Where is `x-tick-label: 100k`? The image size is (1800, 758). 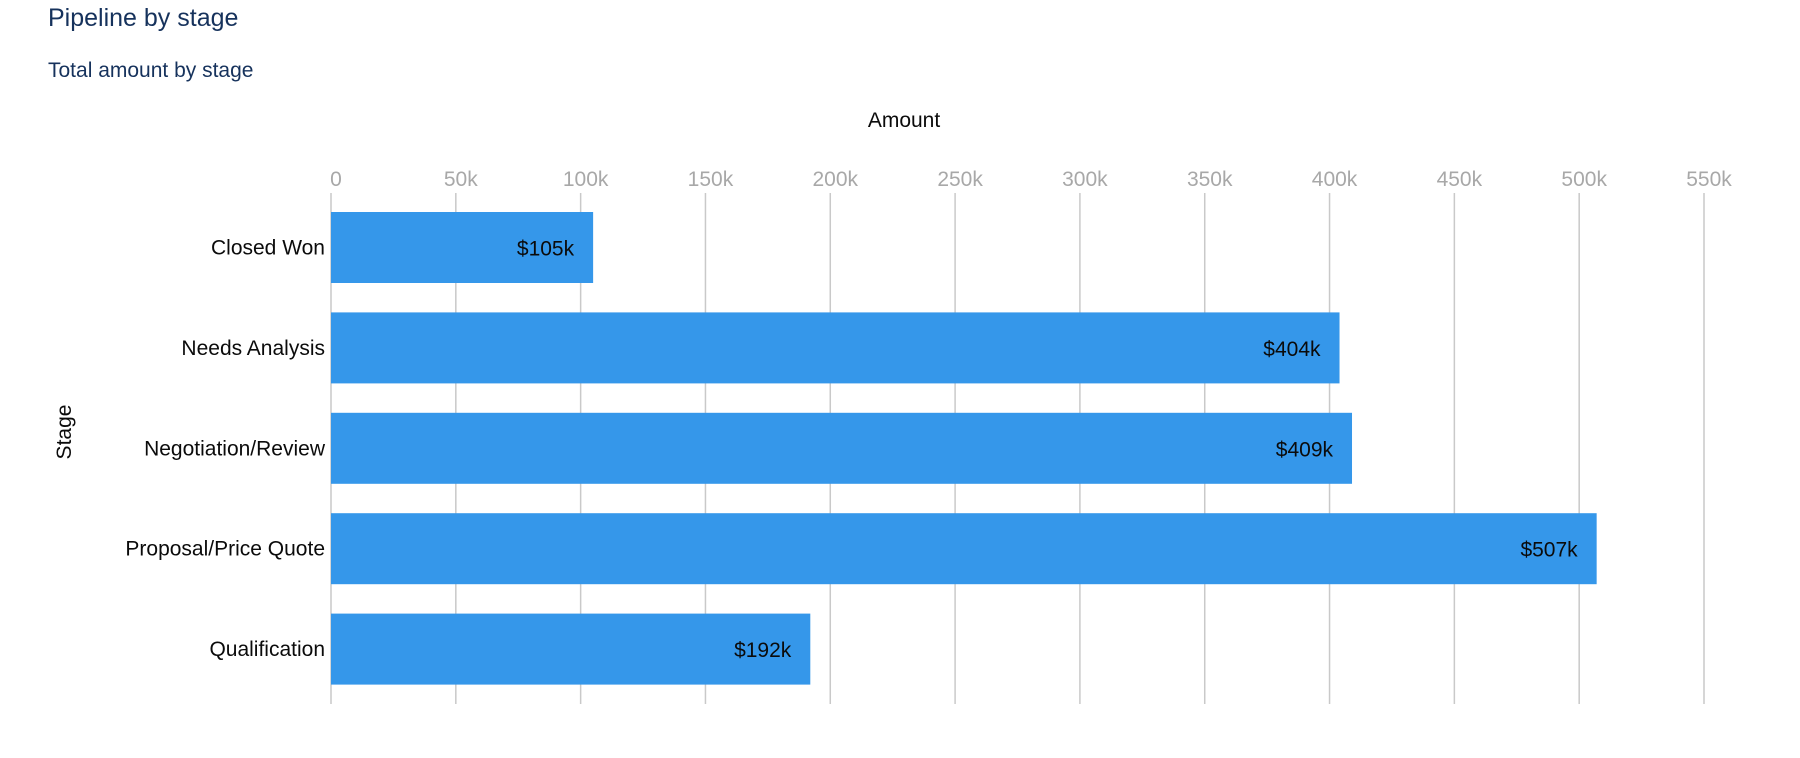
x-tick-label: 100k is located at coordinates (586, 179).